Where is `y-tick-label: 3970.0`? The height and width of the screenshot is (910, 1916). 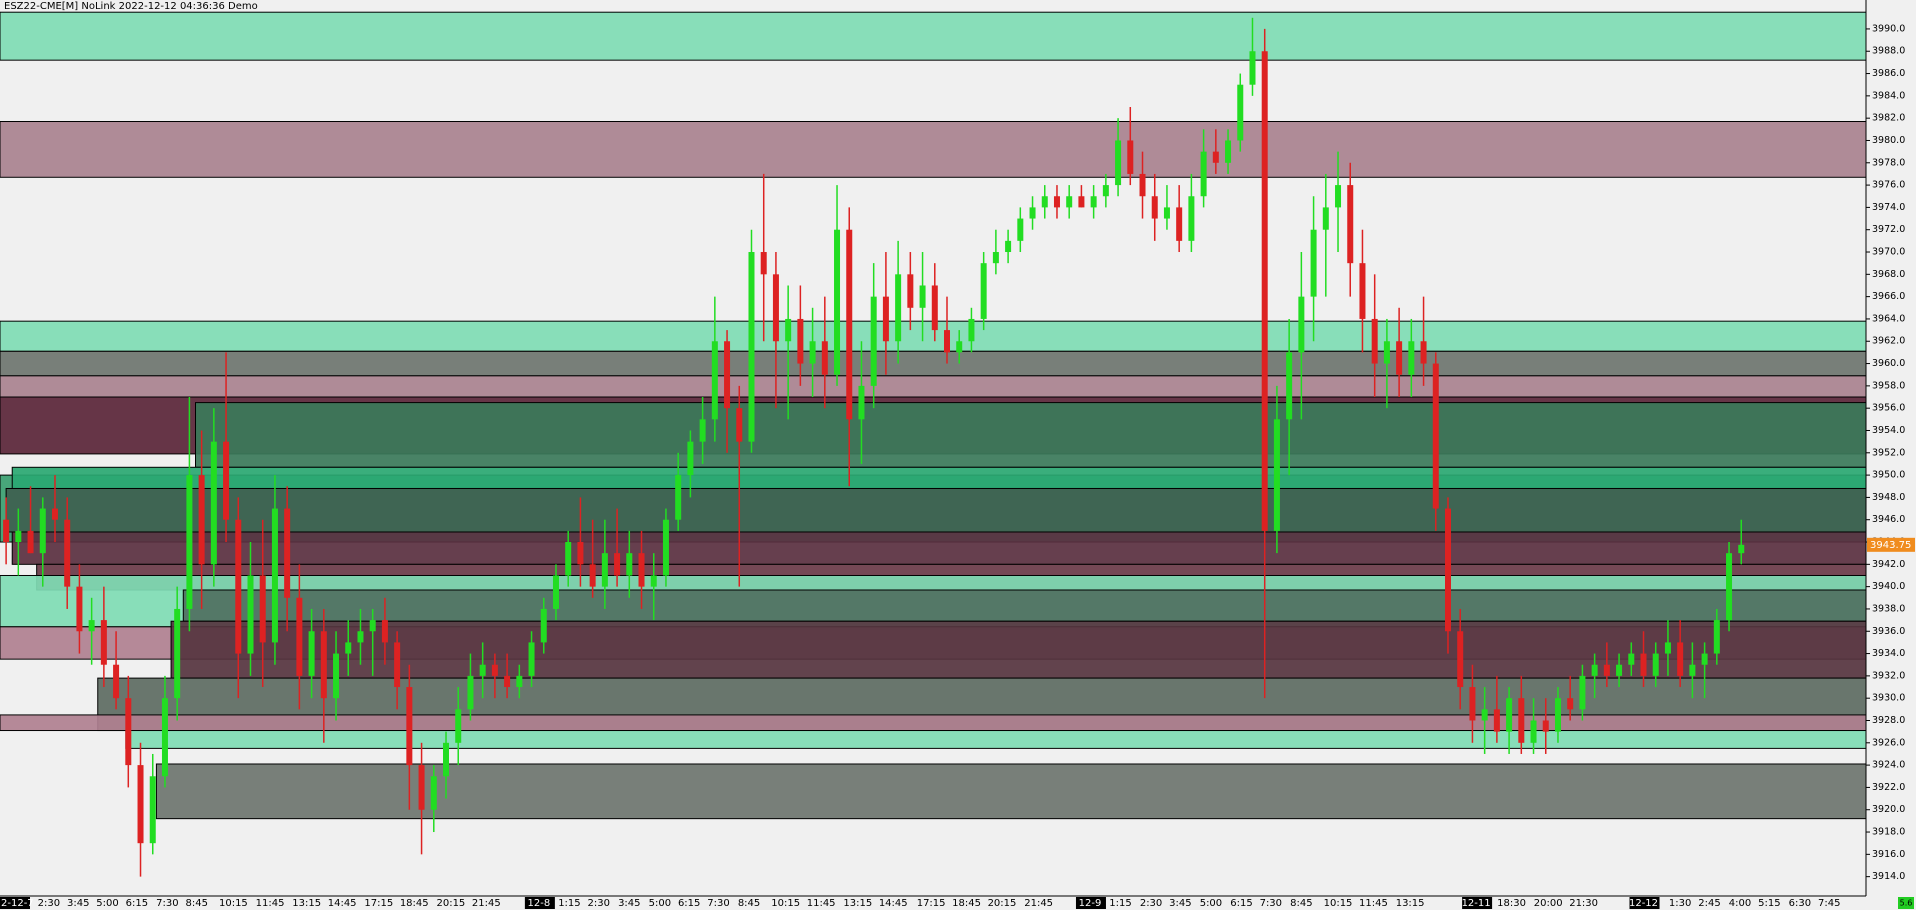 y-tick-label: 3970.0 is located at coordinates (1888, 252).